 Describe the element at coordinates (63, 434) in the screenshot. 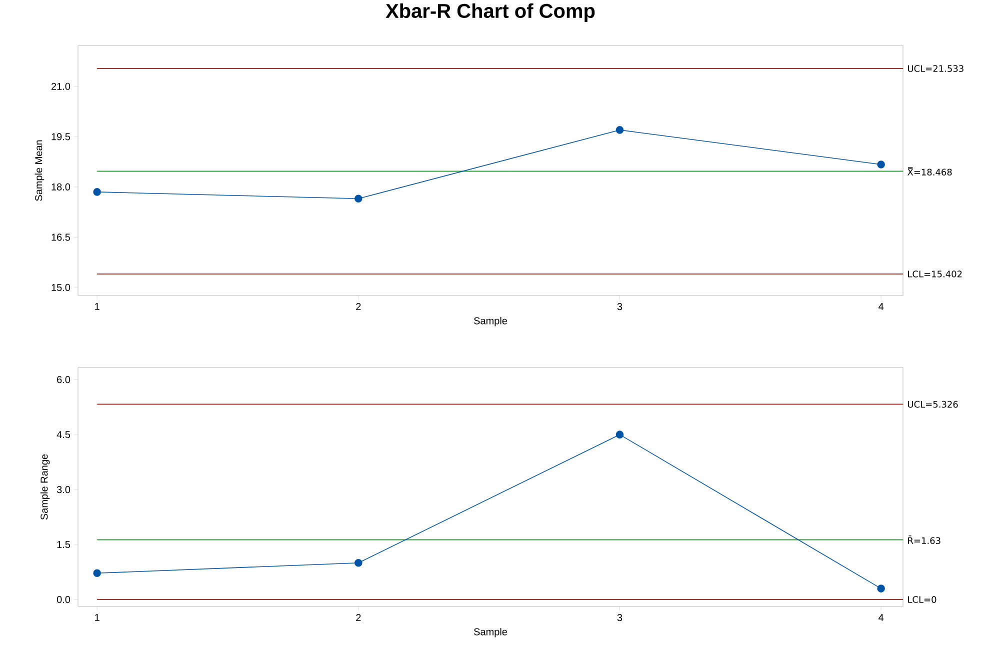

I see `y-tick-label: 4.5` at that location.